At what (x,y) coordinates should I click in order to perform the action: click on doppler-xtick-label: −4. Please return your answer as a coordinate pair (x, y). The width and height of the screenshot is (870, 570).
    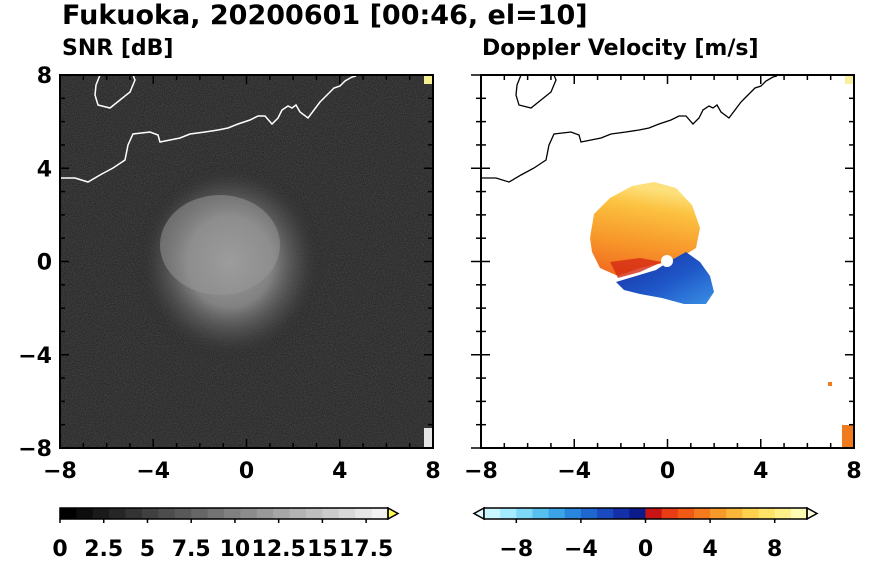
    Looking at the image, I should click on (574, 471).